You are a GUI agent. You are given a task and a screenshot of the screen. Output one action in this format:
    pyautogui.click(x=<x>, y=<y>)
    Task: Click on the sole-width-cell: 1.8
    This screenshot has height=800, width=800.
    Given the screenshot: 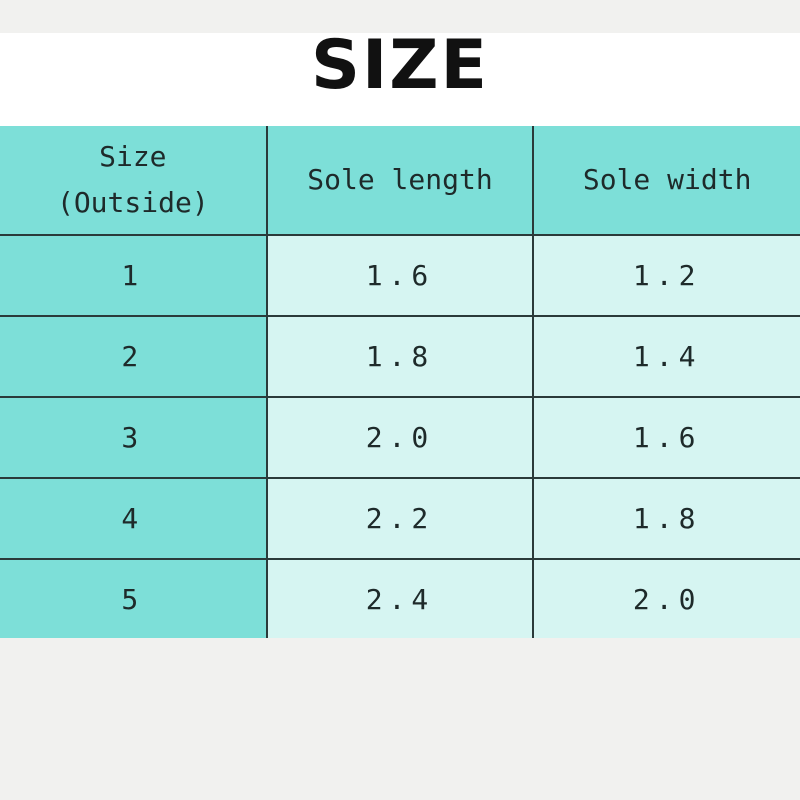 What is the action you would take?
    pyautogui.click(x=666, y=518)
    